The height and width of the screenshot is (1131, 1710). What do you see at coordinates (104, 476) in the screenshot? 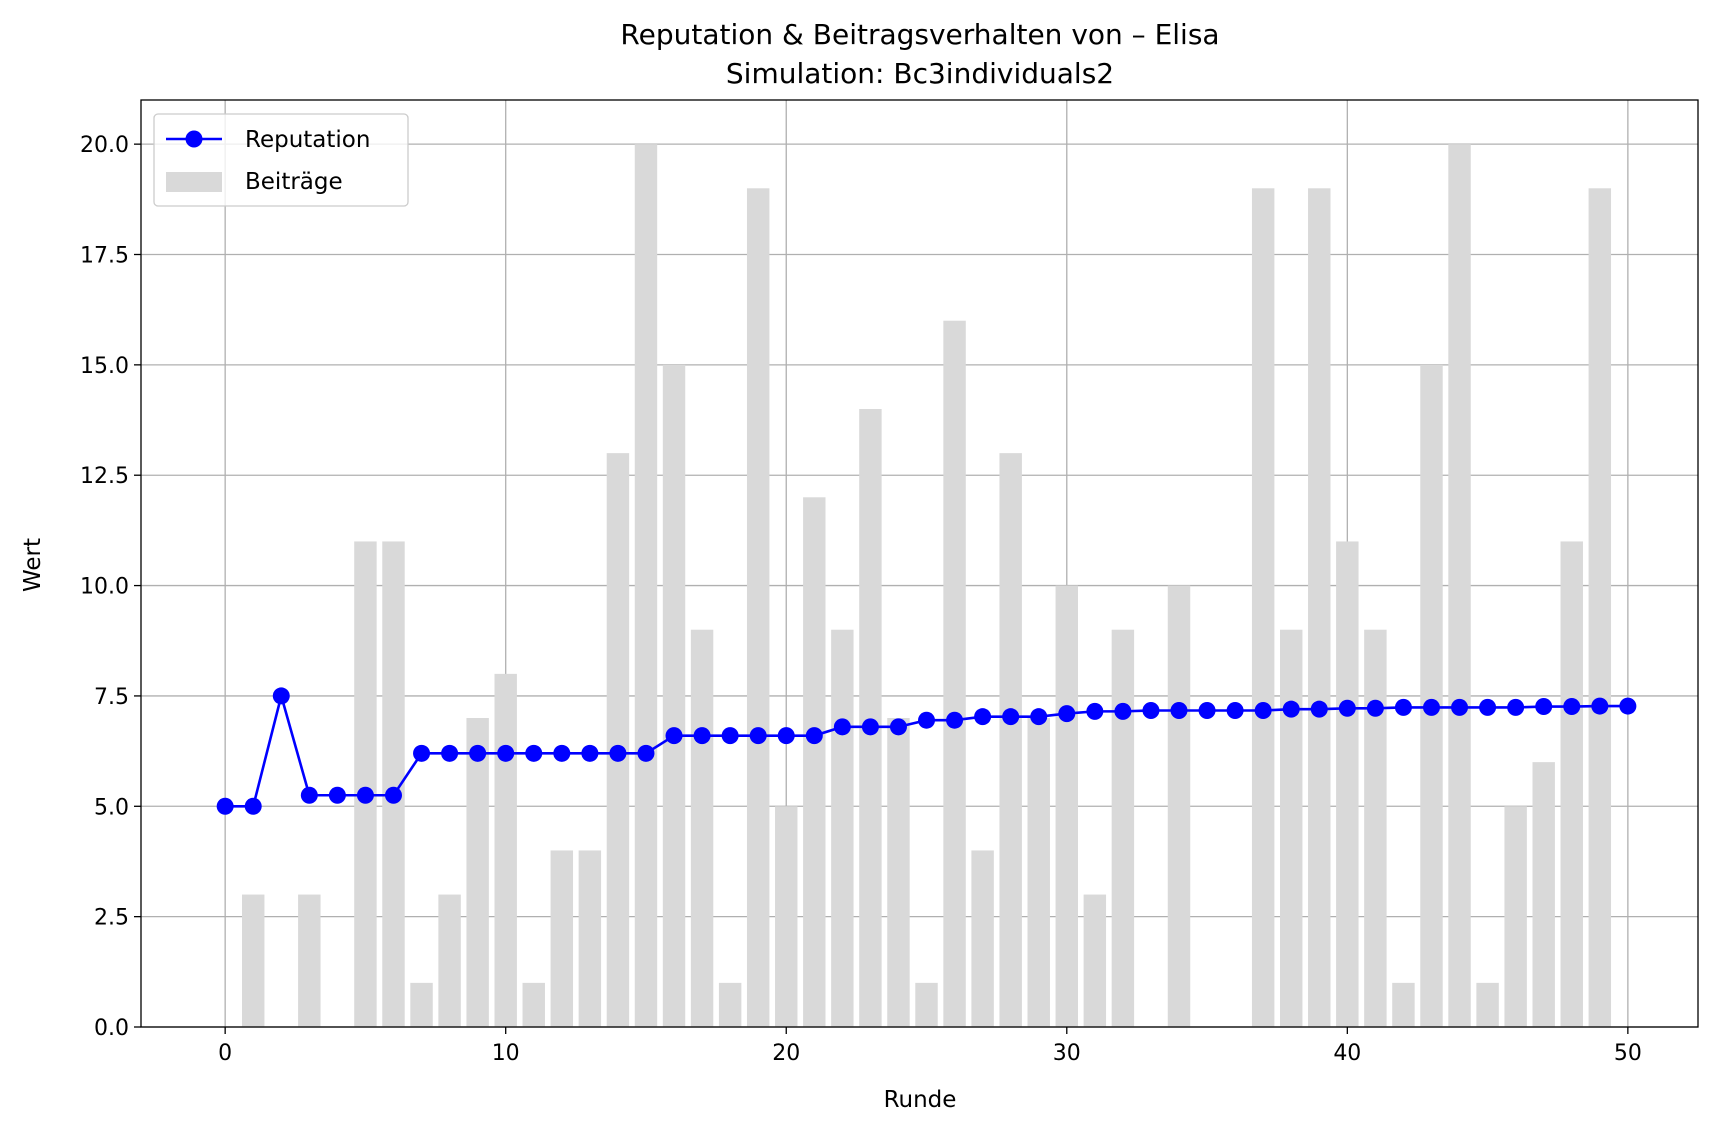
I see `y-tick-label: 12.5` at bounding box center [104, 476].